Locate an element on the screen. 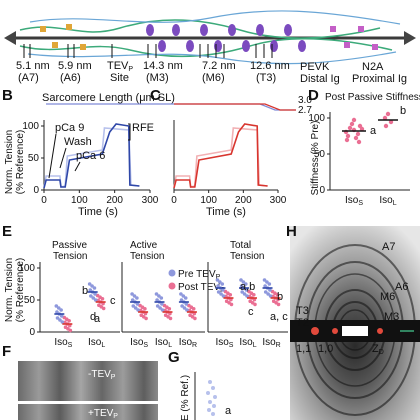  h-t3: T3 is located at coordinates (302, 311).